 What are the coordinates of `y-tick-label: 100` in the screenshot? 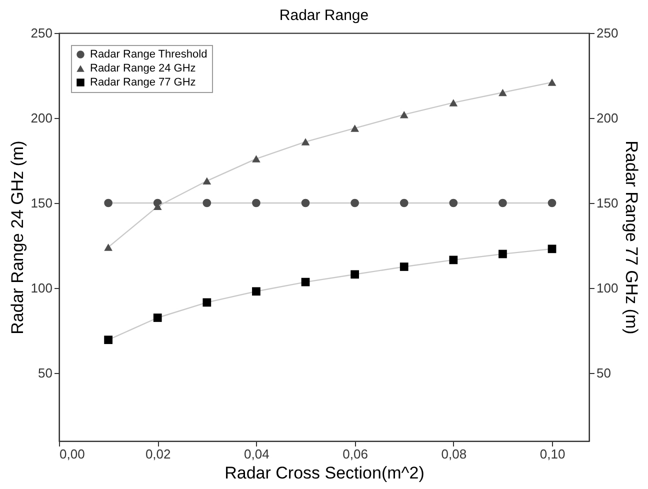 It's located at (41, 288).